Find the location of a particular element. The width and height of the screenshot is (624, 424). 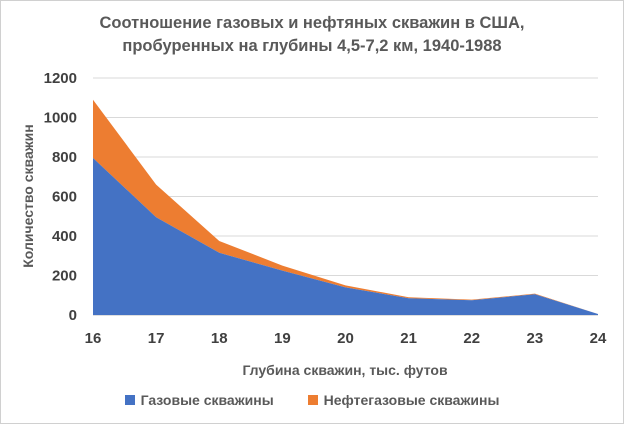

x-tick-label: 19 is located at coordinates (282, 338).